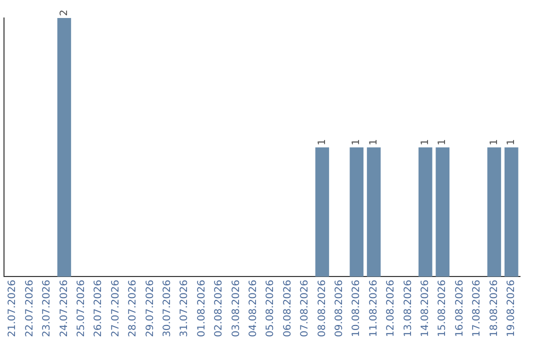 The image size is (540, 340). What do you see at coordinates (219, 309) in the screenshot?
I see `x-tick-label: 02.08.2026` at bounding box center [219, 309].